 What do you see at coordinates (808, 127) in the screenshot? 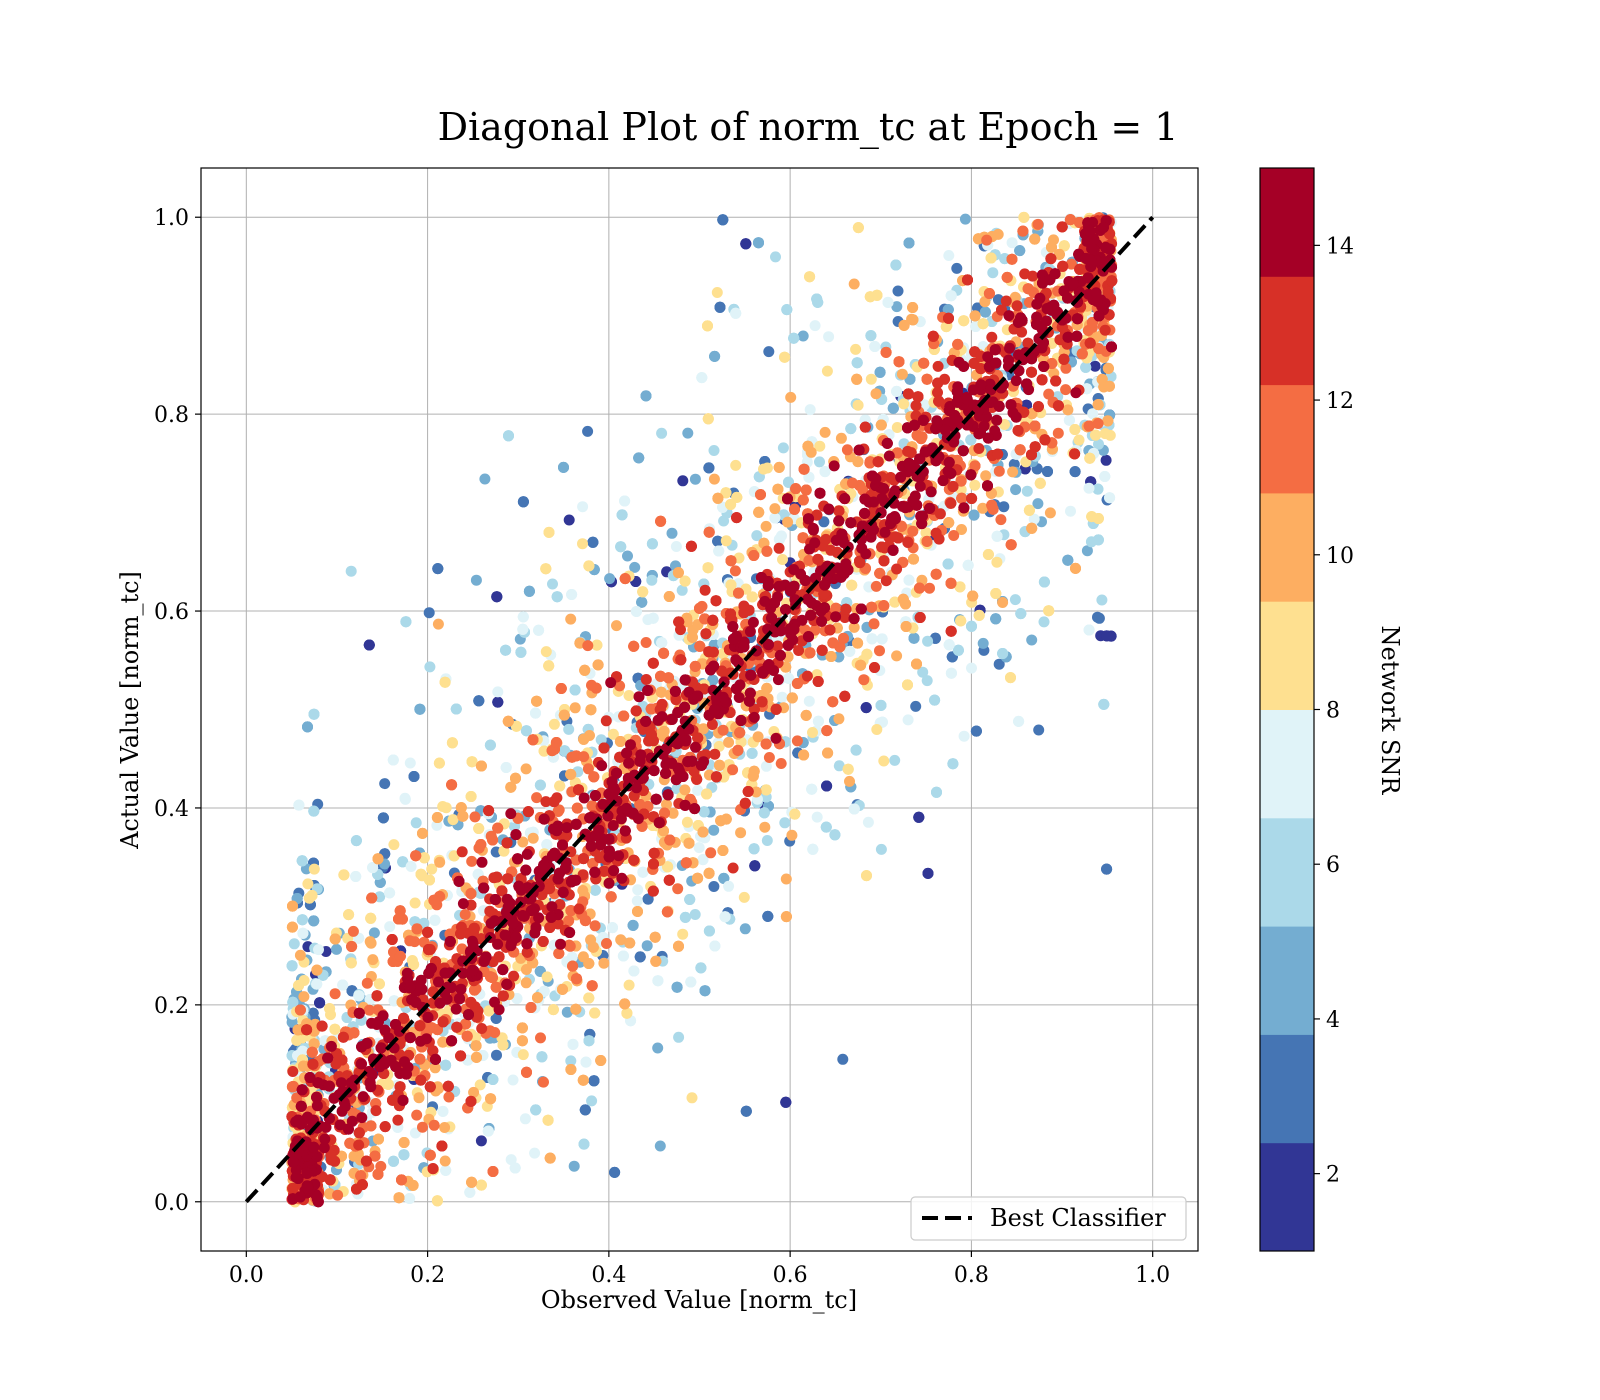
I see `chart-title: Diagonal Plot of norm_tc at Epoch = 1` at bounding box center [808, 127].